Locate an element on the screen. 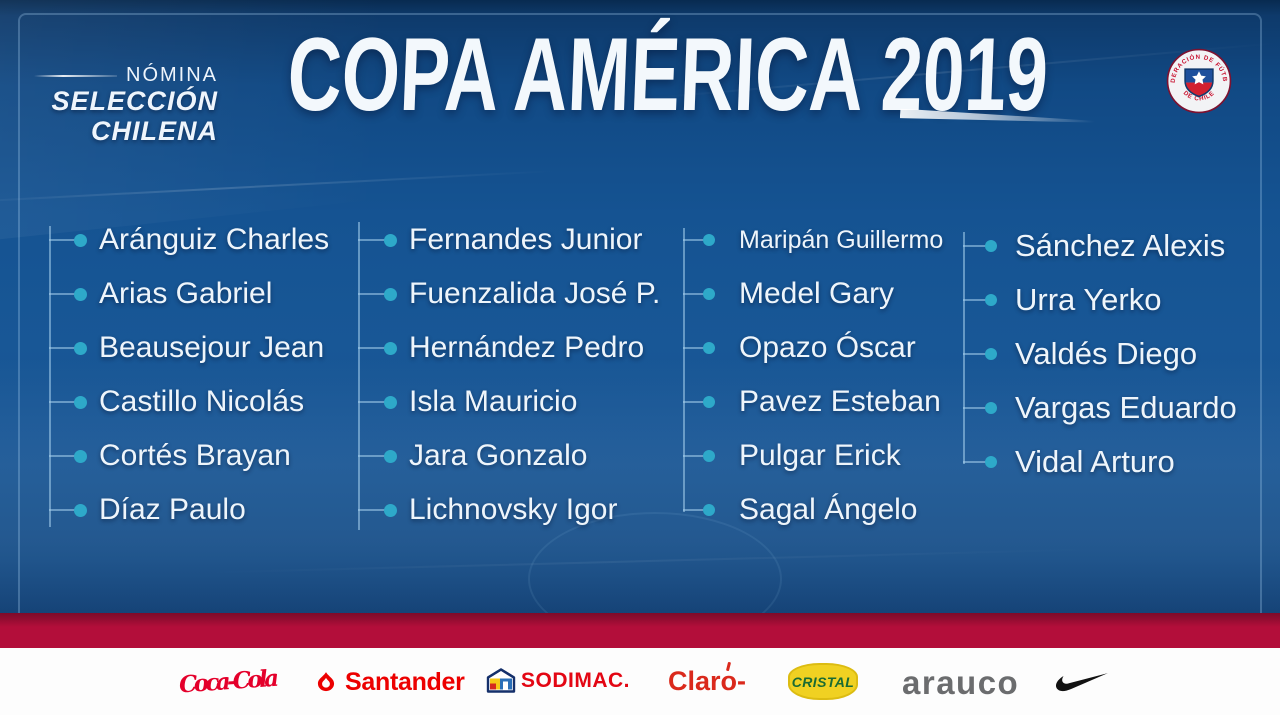  claro-text: Claro- is located at coordinates (707, 681).